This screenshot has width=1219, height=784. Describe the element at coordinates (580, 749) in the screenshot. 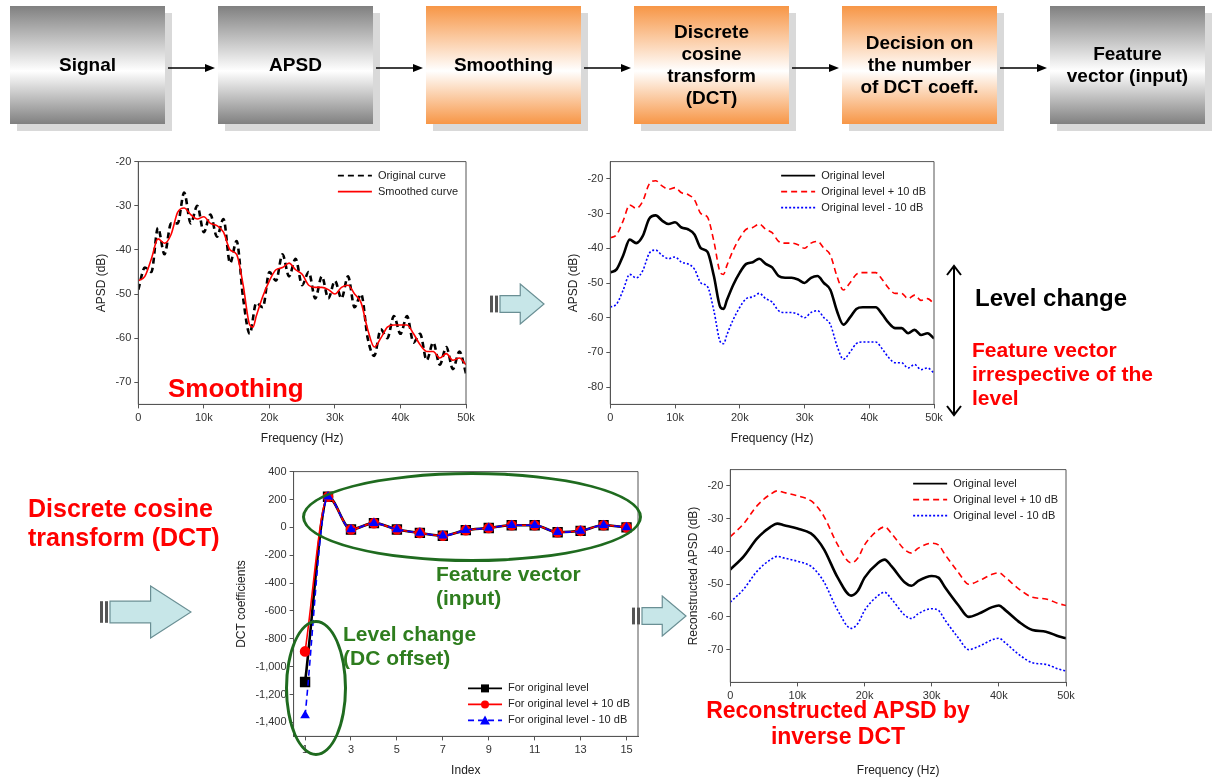

I see `x-tick-label: 13` at that location.